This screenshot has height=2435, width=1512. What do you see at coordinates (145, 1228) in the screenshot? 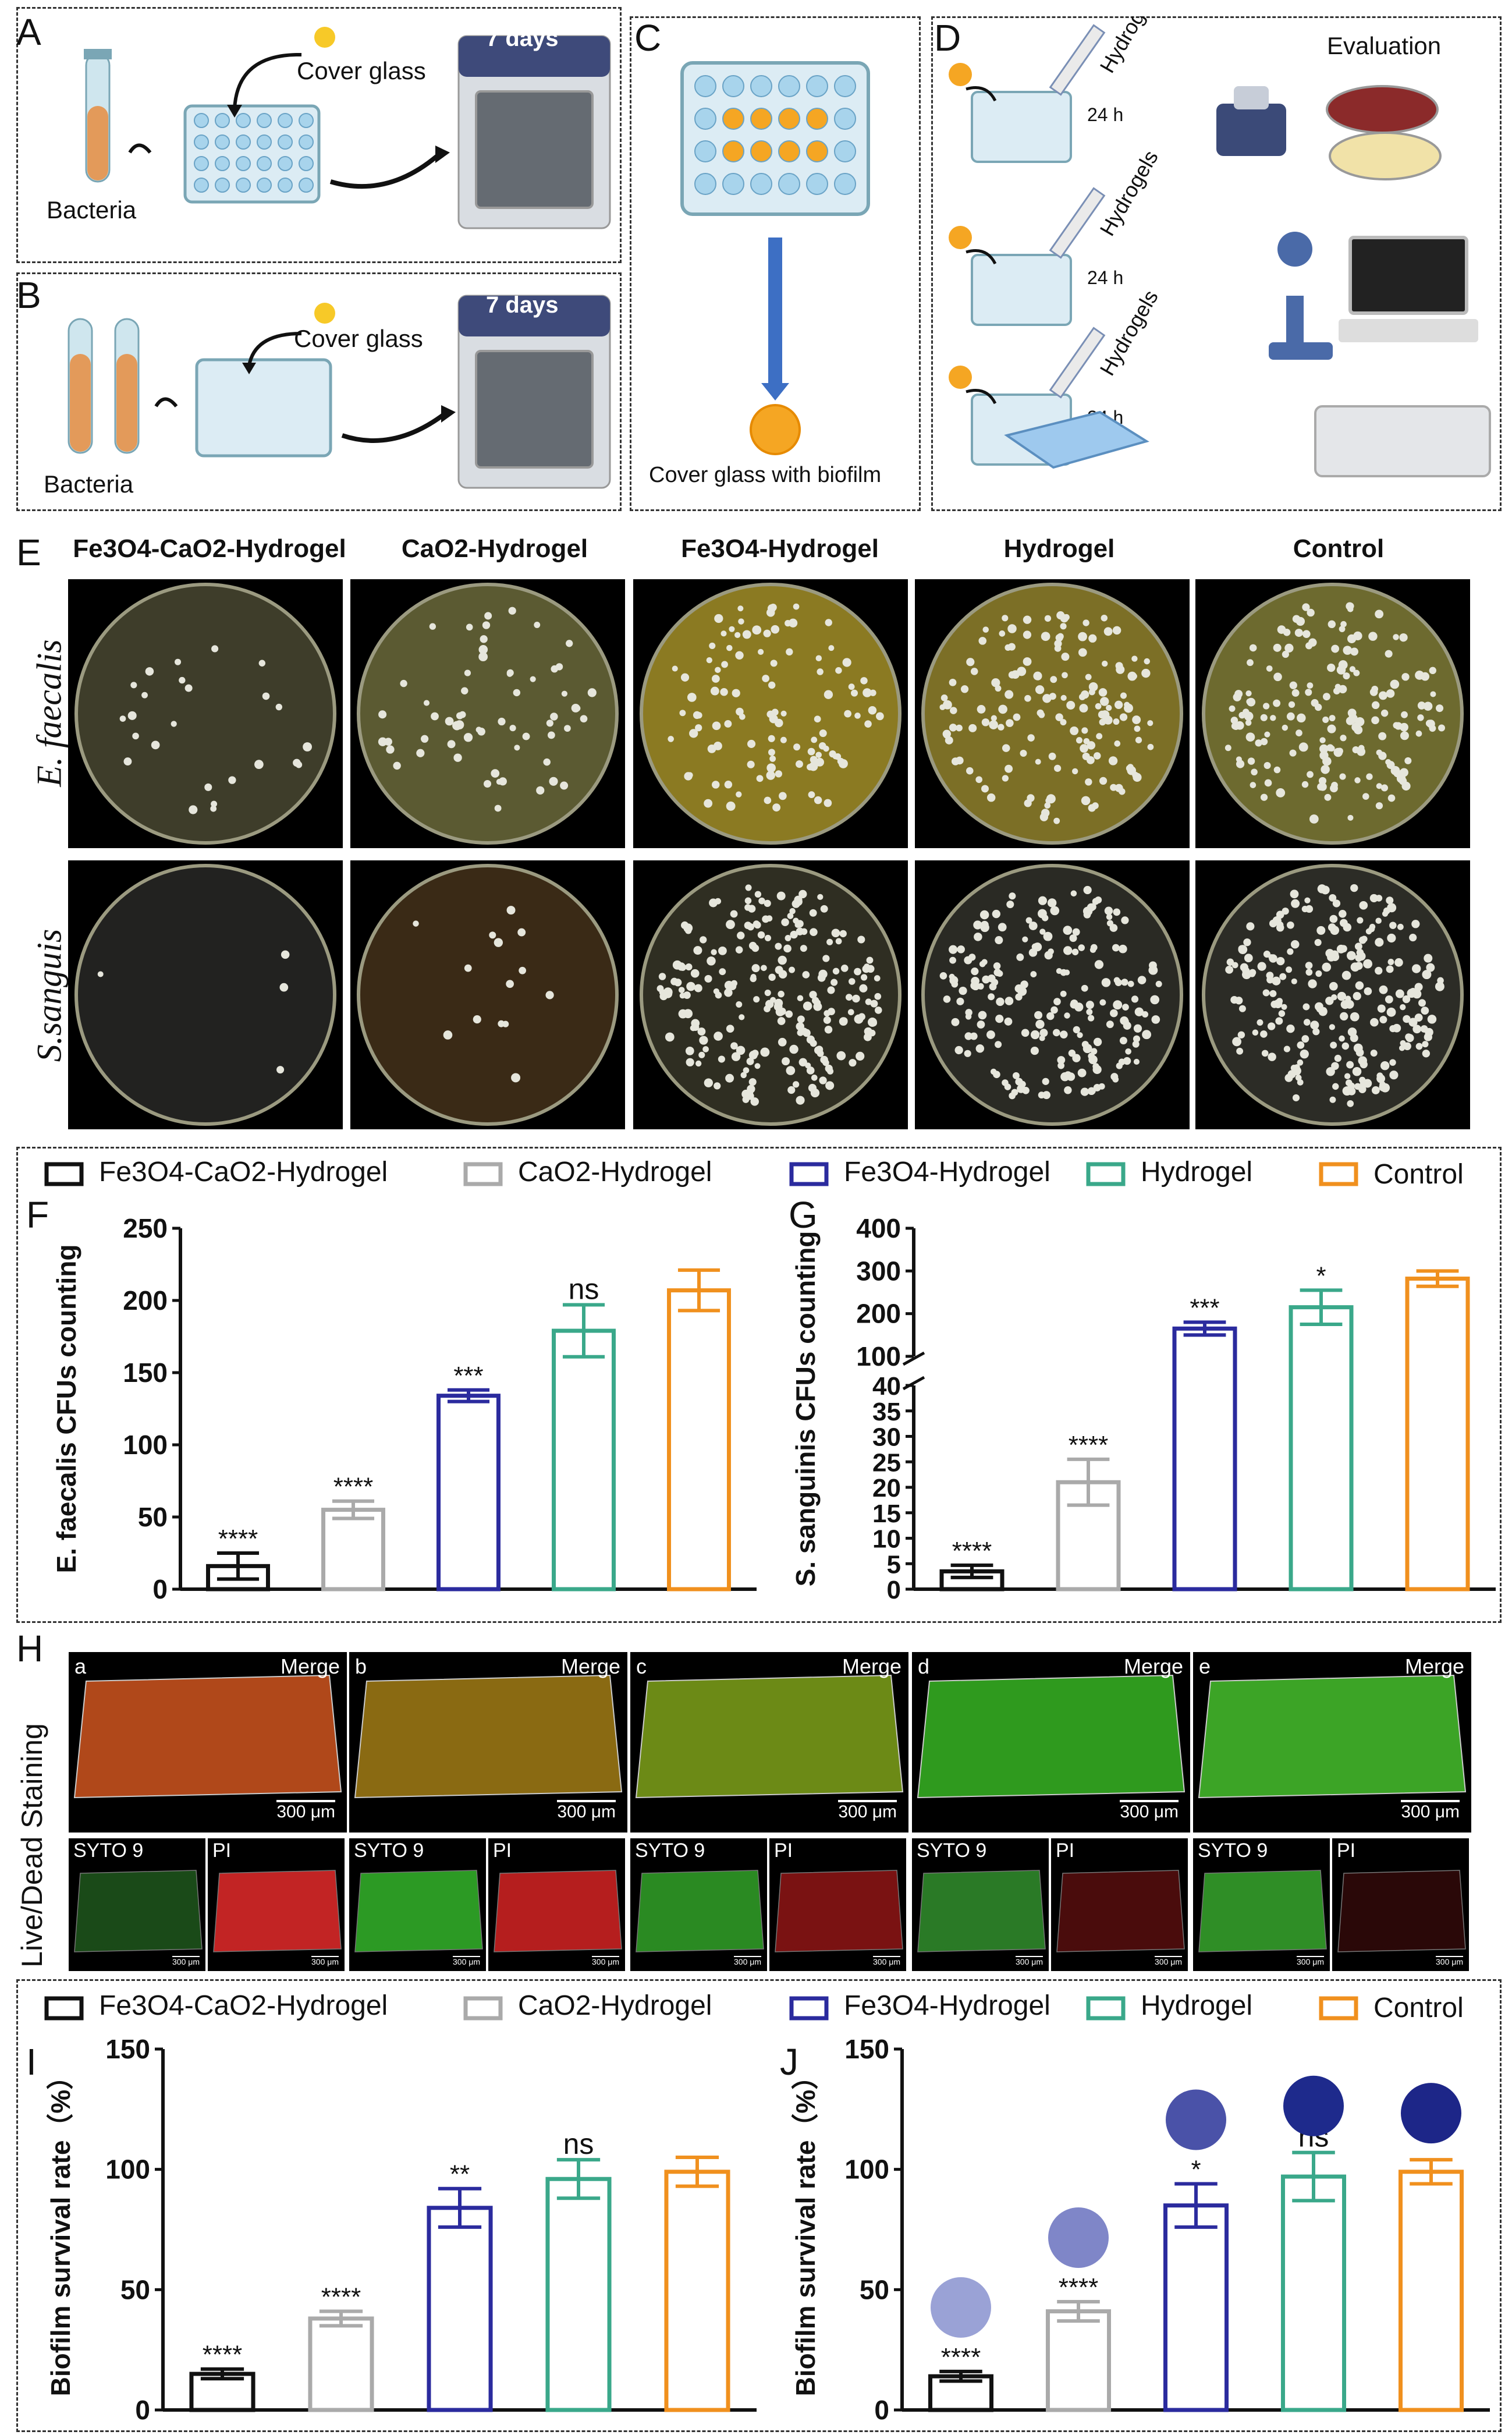
I see `y-tick-label: 250` at bounding box center [145, 1228].